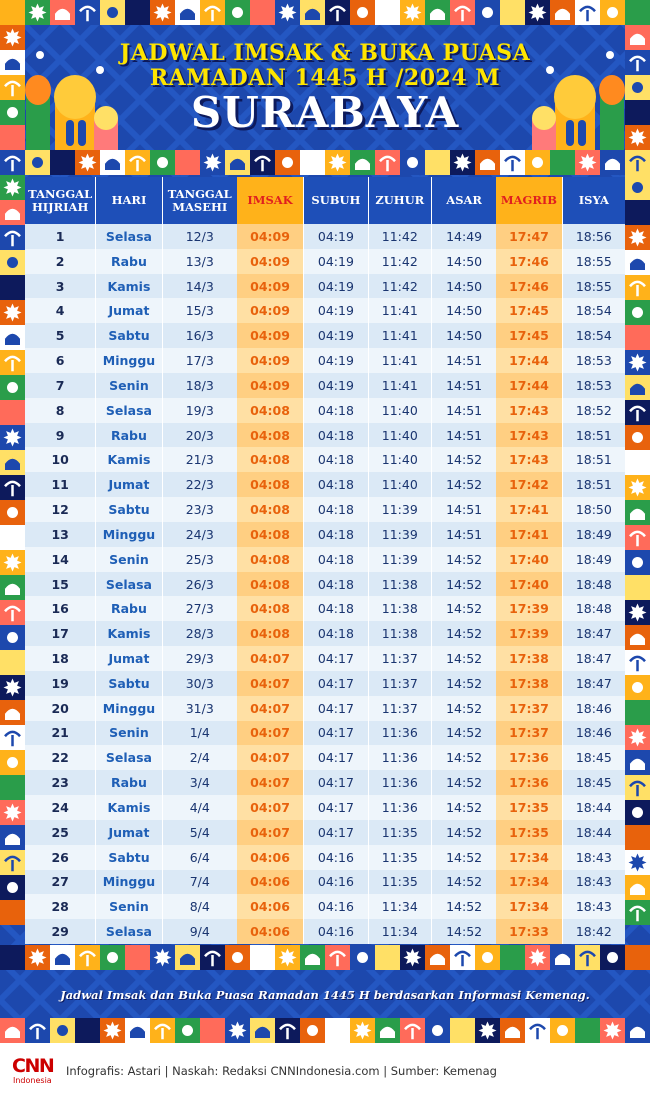 The image size is (650, 1097). I want to click on cell-zuhur: 11:37, so click(399, 658).